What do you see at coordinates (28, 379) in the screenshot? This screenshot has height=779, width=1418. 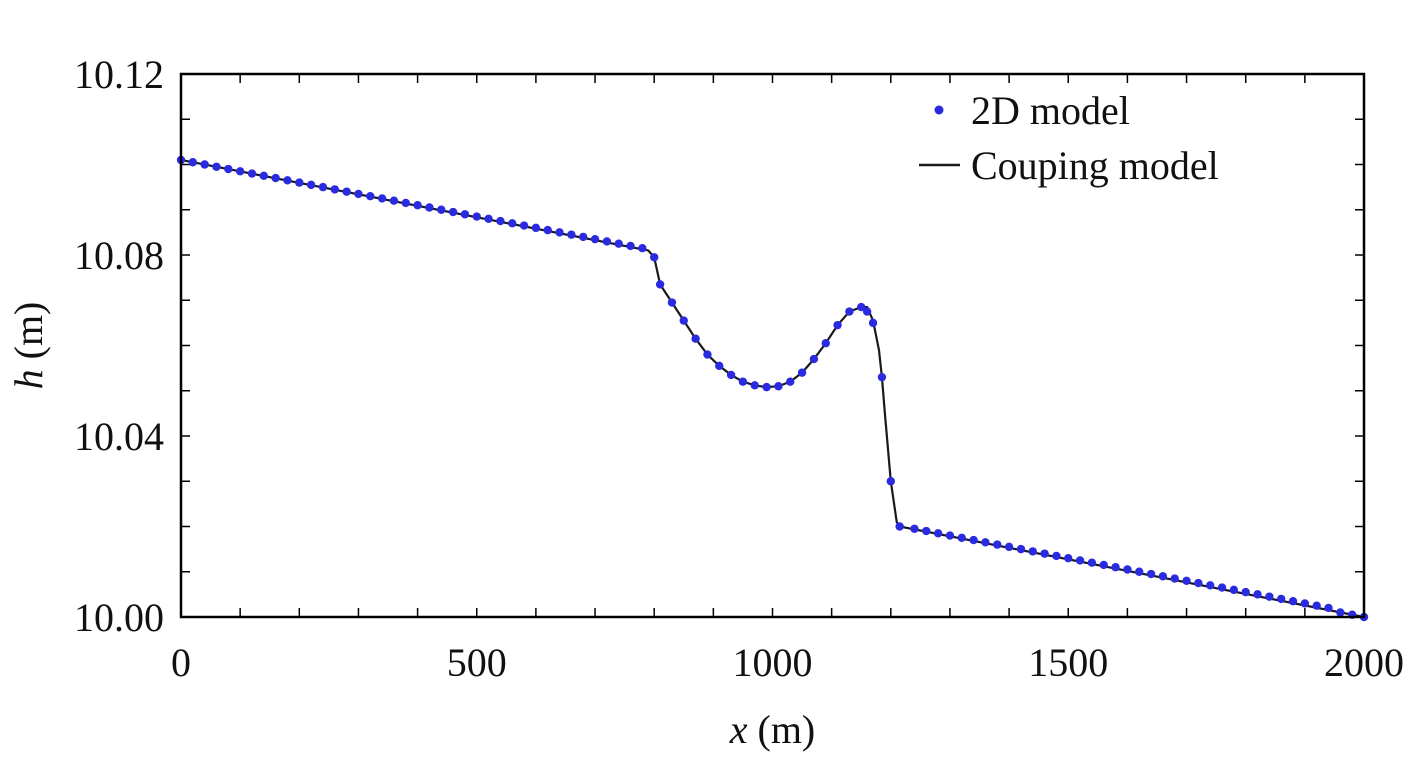 I see `y-axis-variable: h` at bounding box center [28, 379].